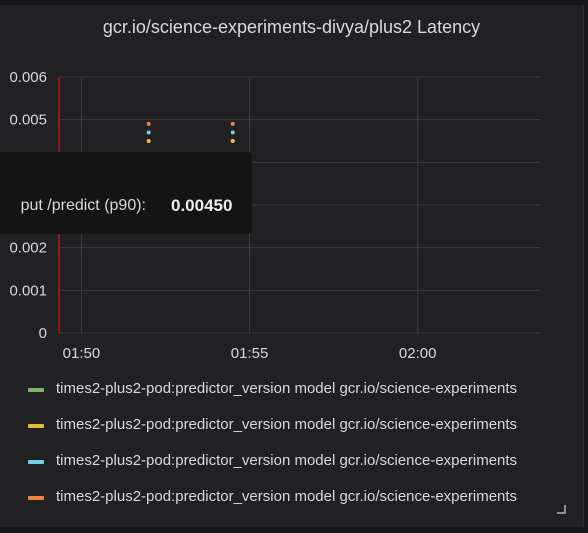  Describe the element at coordinates (250, 353) in the screenshot. I see `x-tick-label: 01:55` at that location.